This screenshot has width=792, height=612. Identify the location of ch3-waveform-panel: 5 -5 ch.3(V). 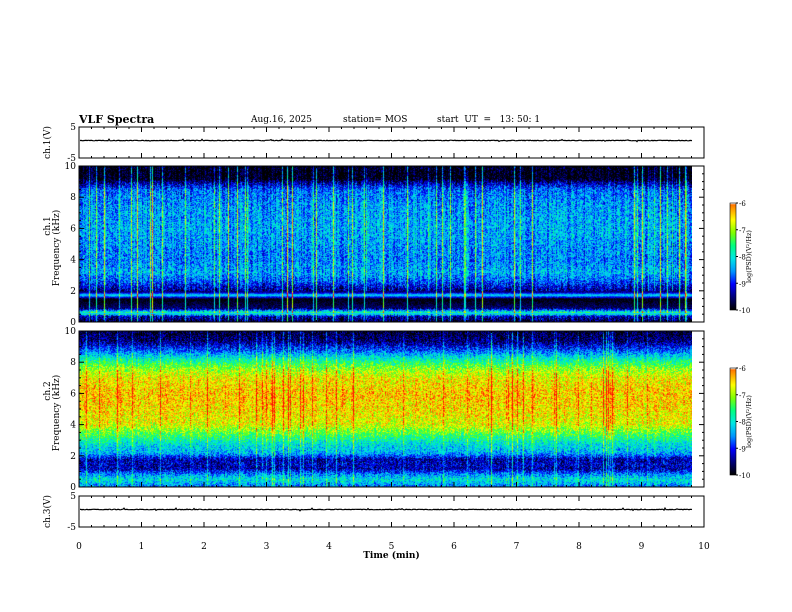
(373, 512).